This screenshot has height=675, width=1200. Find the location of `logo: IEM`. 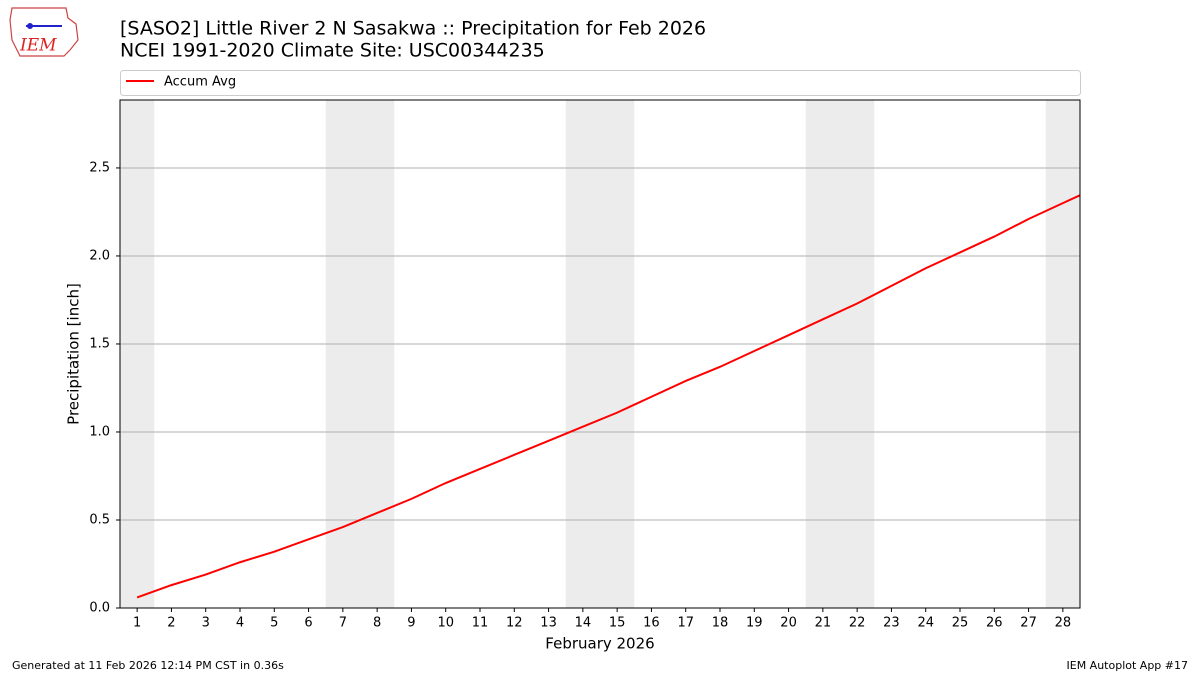

logo: IEM is located at coordinates (44, 32).